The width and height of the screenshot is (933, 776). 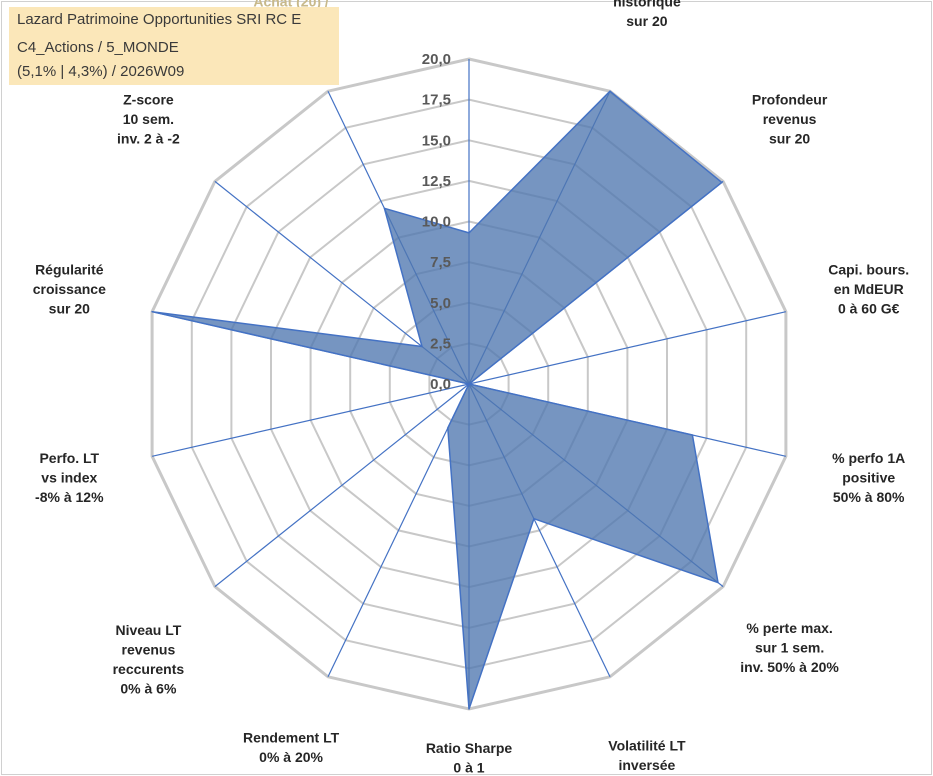 I want to click on axis-label-line: croissance, so click(x=69, y=289).